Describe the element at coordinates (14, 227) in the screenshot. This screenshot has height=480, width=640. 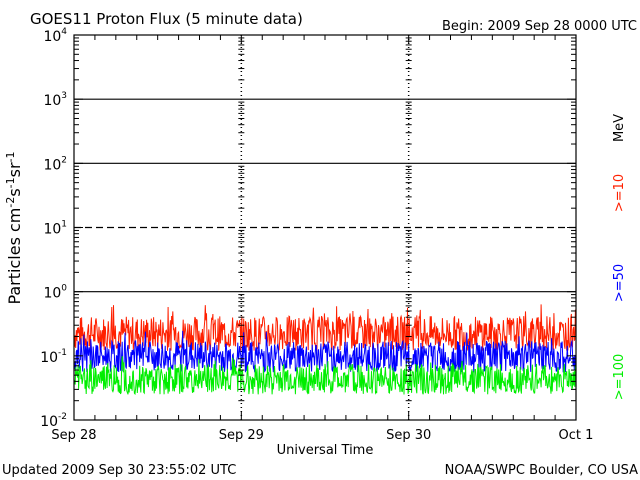
I see `y-axis-label: Particles cm-2s-1sr-1` at that location.